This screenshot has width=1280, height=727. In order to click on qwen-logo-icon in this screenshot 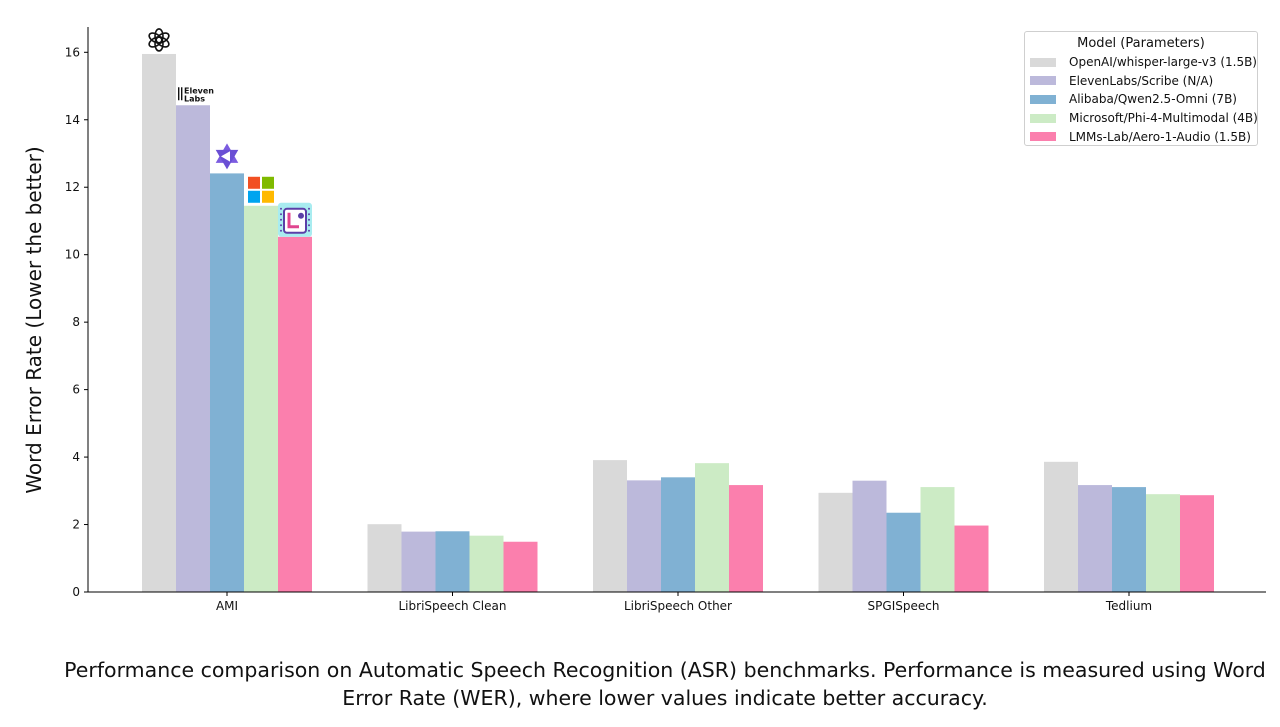, I will do `click(227, 156)`.